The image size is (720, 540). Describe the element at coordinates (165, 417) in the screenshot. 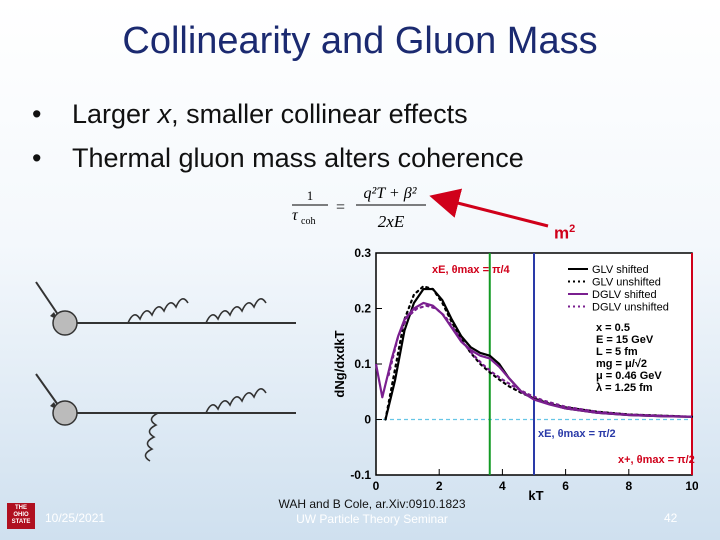

I see `diagram-bottom` at that location.